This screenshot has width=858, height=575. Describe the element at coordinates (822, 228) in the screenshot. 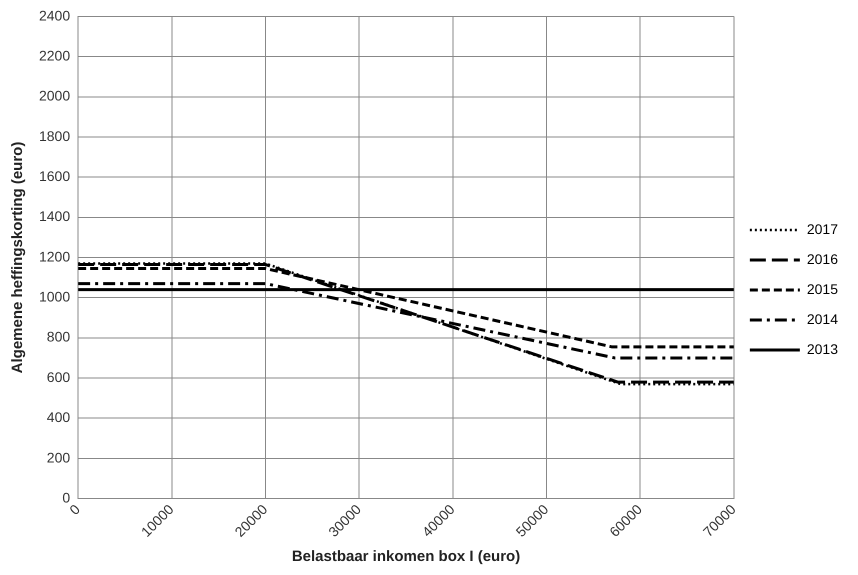

I see `legend-label: 2017` at that location.